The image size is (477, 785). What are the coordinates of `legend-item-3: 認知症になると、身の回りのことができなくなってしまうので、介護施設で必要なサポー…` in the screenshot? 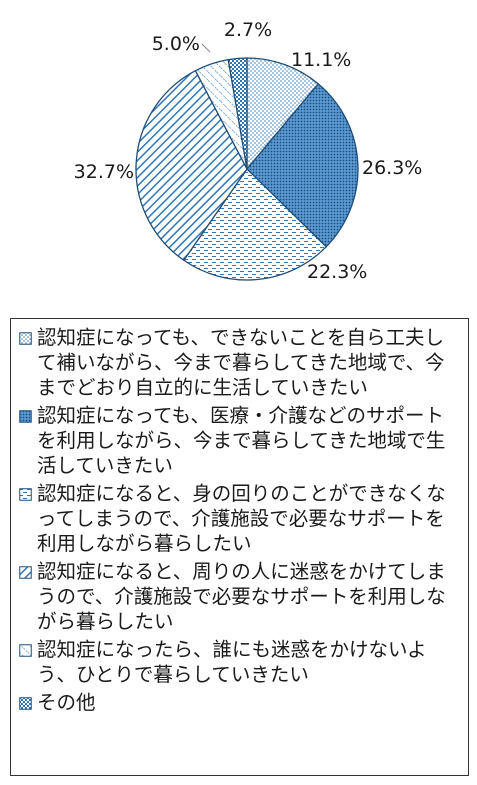 It's located at (240, 518).